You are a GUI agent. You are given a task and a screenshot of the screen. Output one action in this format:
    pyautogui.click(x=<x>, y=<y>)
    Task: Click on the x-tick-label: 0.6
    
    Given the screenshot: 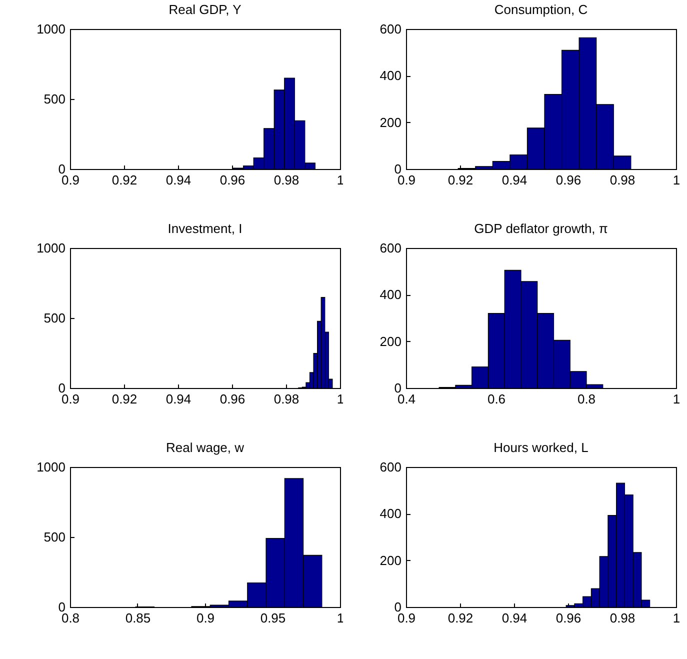 What is the action you would take?
    pyautogui.click(x=496, y=399)
    